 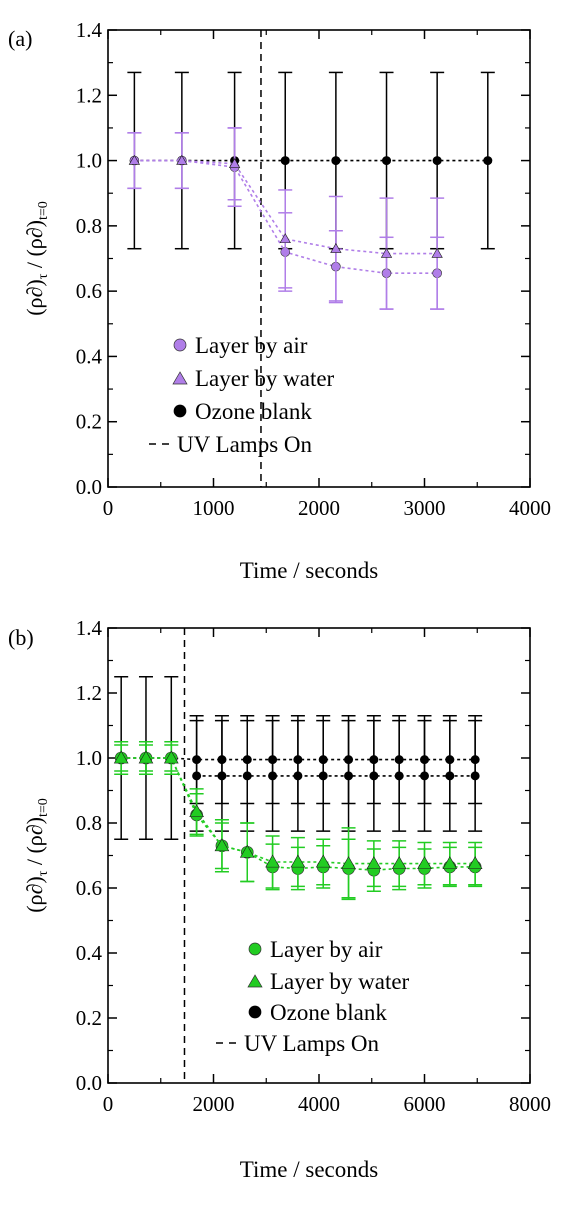 What do you see at coordinates (425, 1104) in the screenshot?
I see `x-tick-label: 6000` at bounding box center [425, 1104].